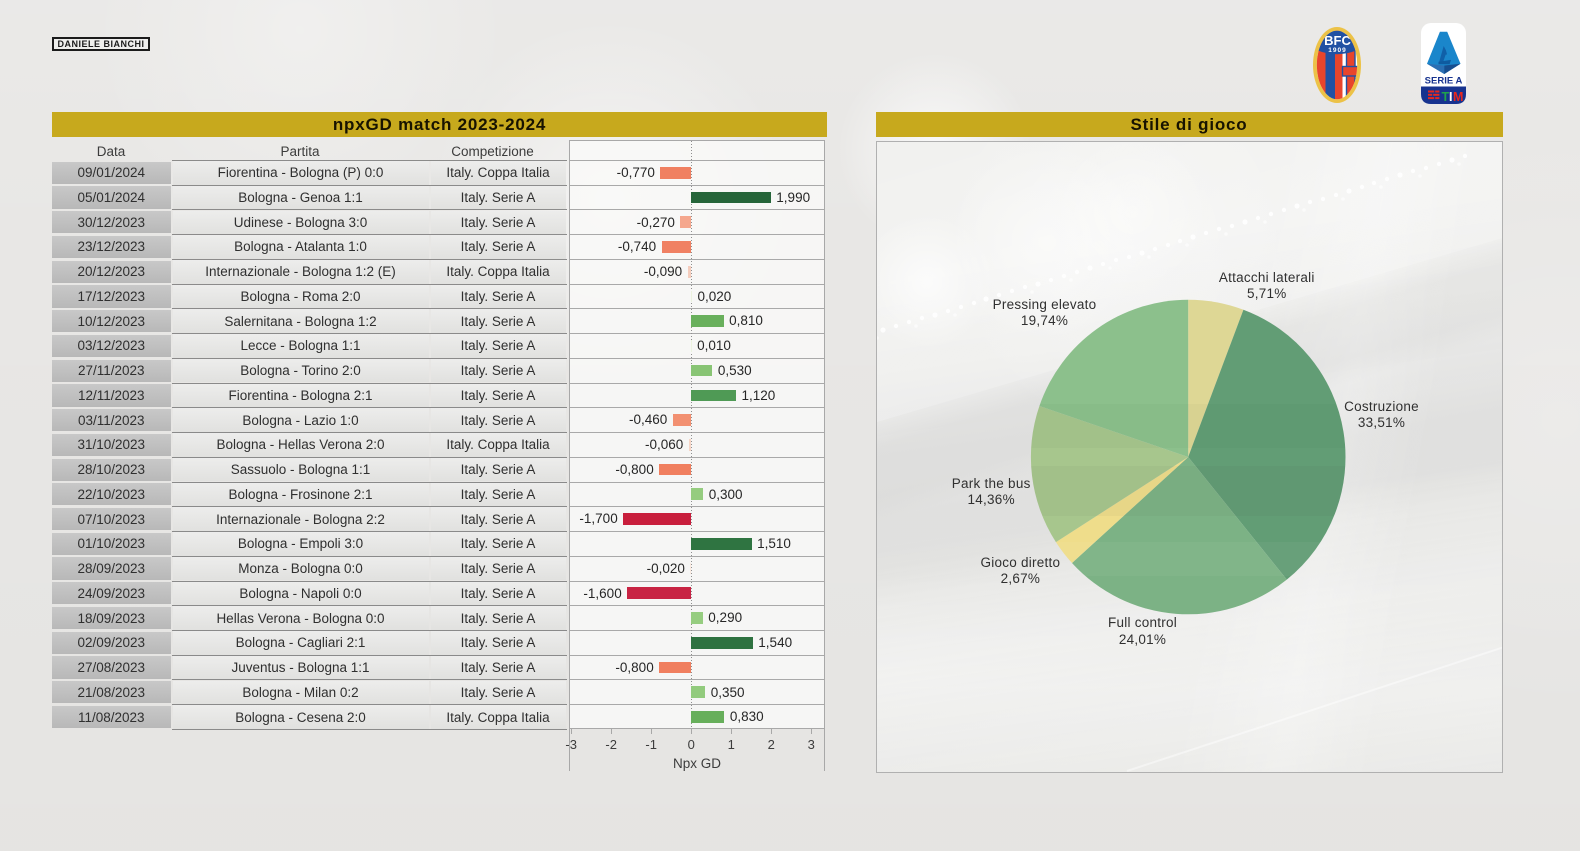  Describe the element at coordinates (1458, 97) in the screenshot. I see `svg-text: M` at that location.